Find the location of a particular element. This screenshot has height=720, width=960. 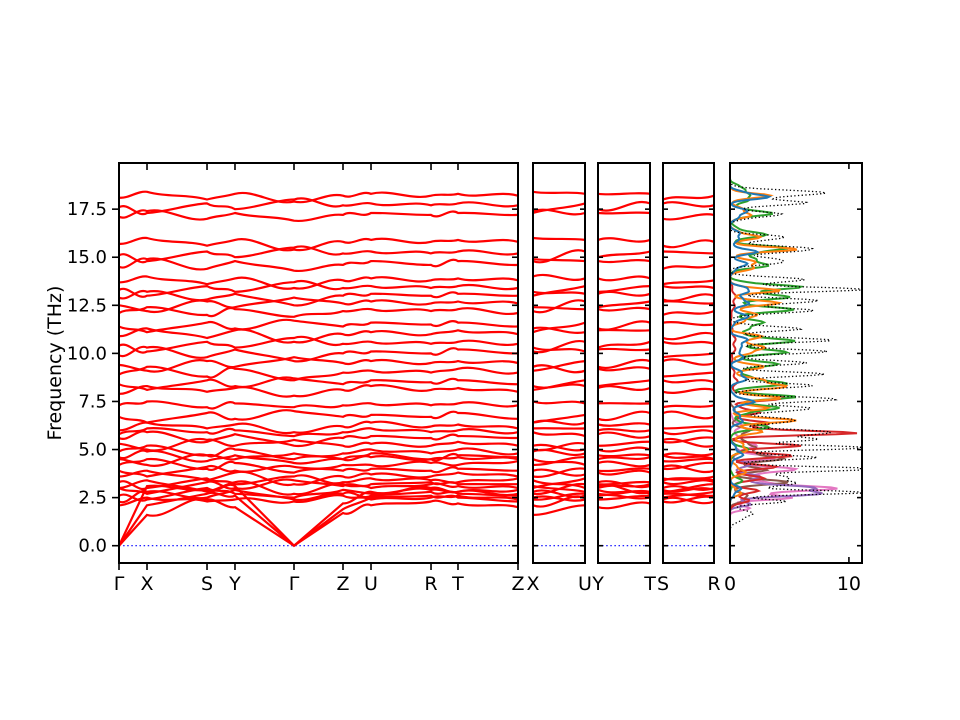

dos-tick-label: 0 is located at coordinates (730, 584).